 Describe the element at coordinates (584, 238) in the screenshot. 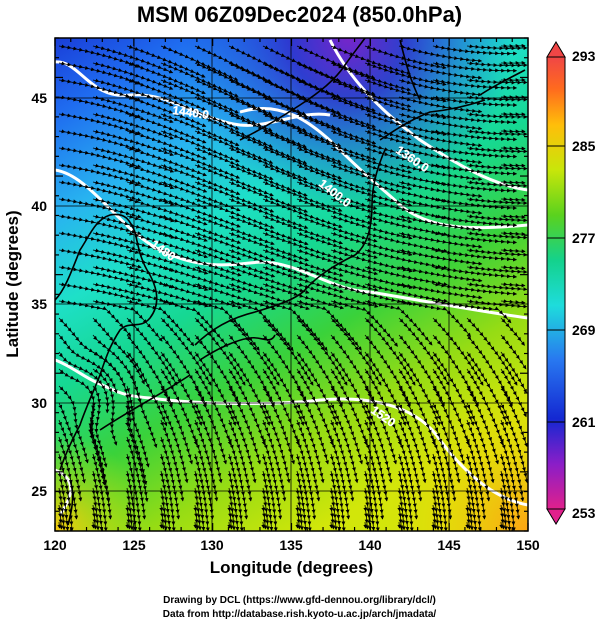

I see `colorbar-tick-label: 277` at that location.